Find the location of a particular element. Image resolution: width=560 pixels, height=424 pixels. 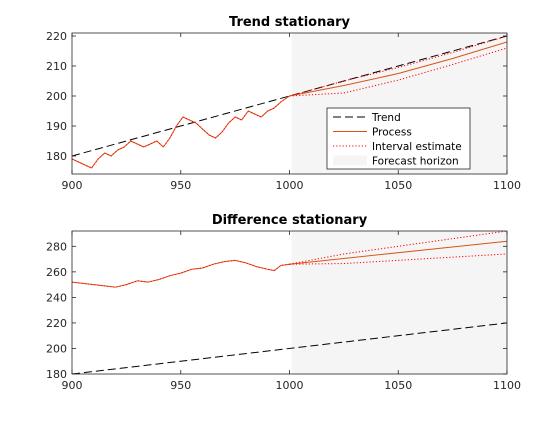

legend-entry-3: Interval estimate is located at coordinates (417, 147).